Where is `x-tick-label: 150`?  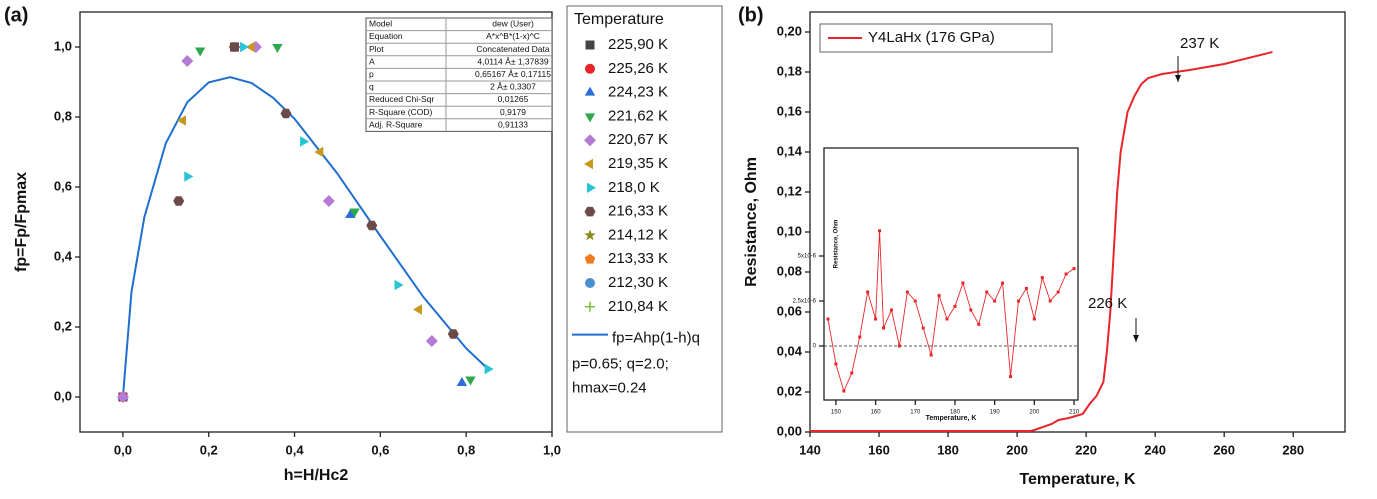 x-tick-label: 150 is located at coordinates (836, 413).